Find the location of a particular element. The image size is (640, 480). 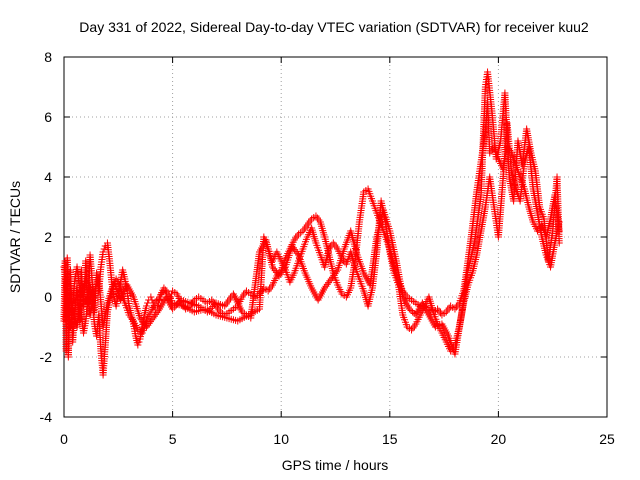

x-tick-label: 15 is located at coordinates (390, 439).